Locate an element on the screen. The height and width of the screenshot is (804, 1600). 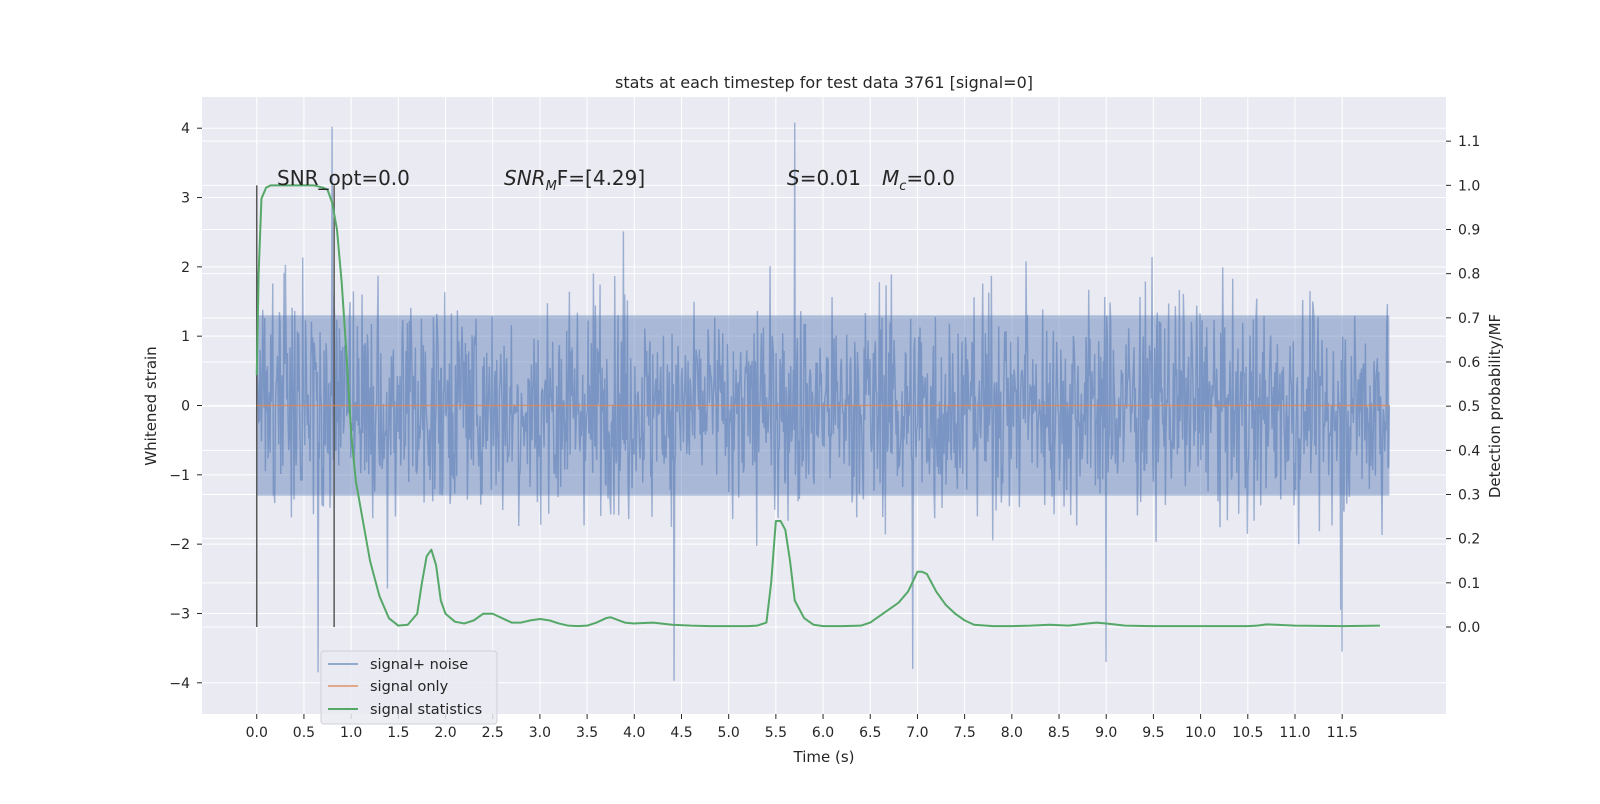
y2-tick-label: 0.4 is located at coordinates (1469, 451).